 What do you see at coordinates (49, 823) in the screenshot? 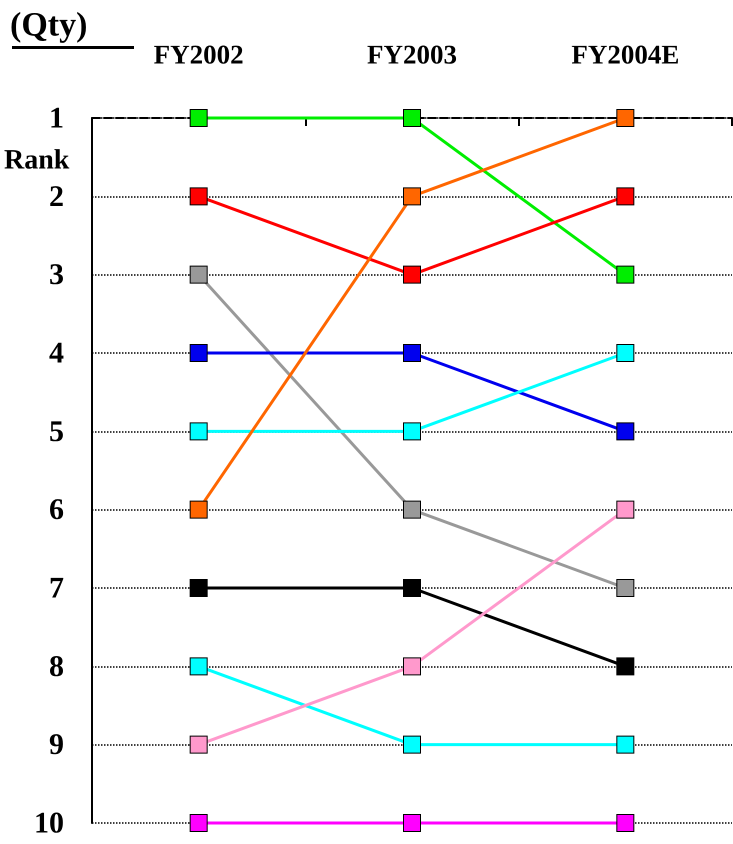
I see `y-tick-label: 10` at bounding box center [49, 823].